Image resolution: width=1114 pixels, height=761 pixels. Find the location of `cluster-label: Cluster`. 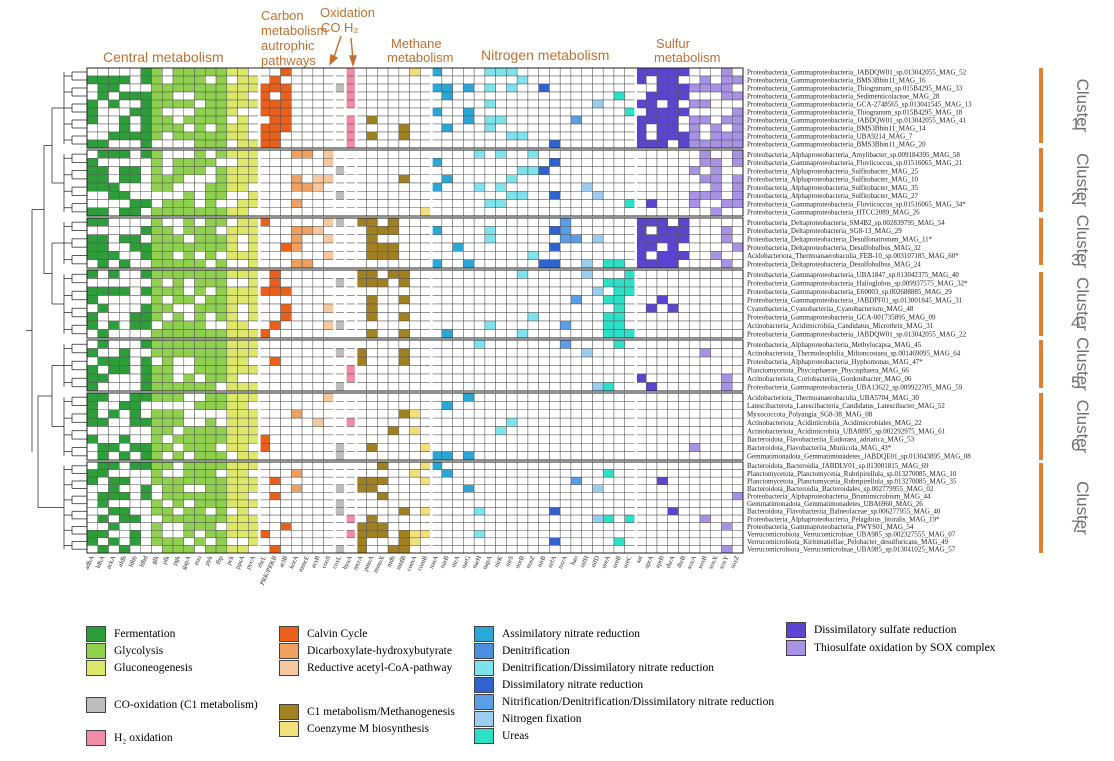

cluster-label: Cluster is located at coordinates (1082, 427).